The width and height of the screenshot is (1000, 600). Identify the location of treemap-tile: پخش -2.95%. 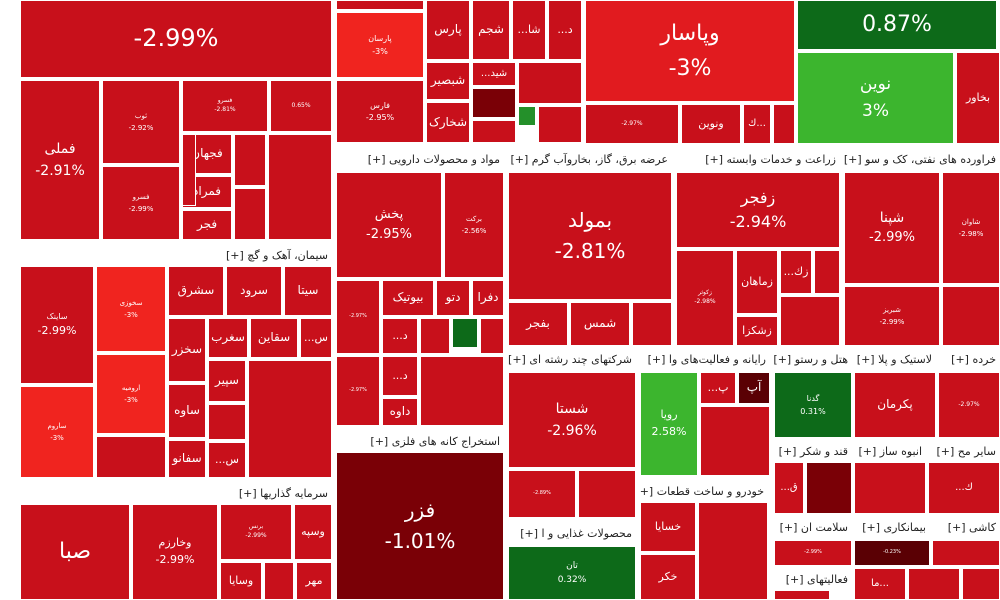
(389, 225).